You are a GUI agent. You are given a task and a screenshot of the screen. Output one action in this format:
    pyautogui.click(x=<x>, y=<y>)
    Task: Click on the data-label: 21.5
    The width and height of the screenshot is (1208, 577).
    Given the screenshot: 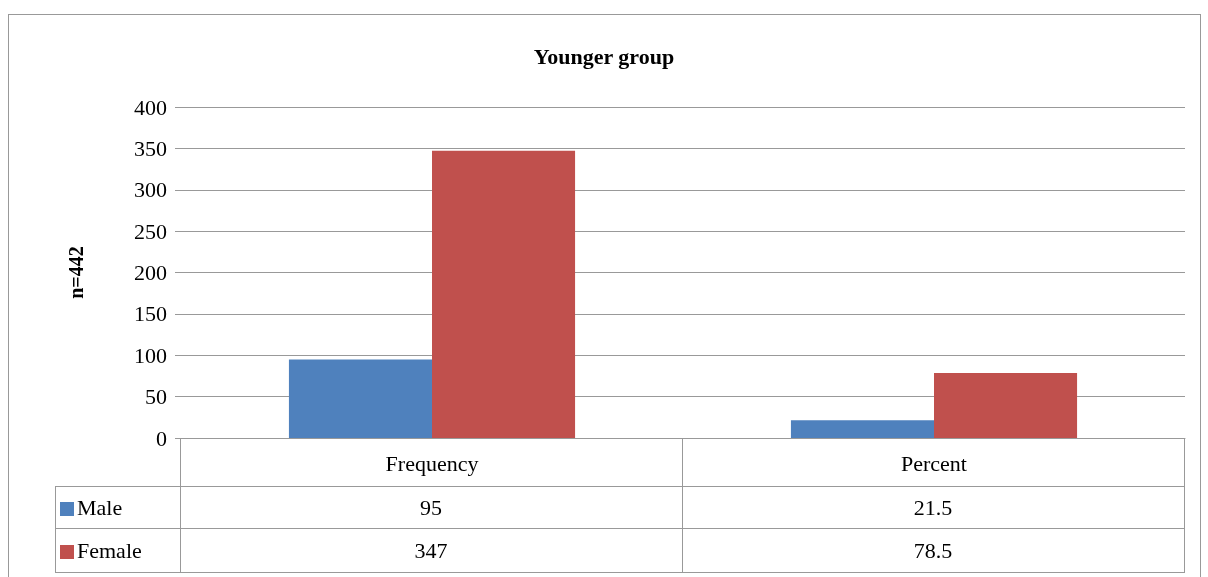 What is the action you would take?
    pyautogui.click(x=933, y=507)
    